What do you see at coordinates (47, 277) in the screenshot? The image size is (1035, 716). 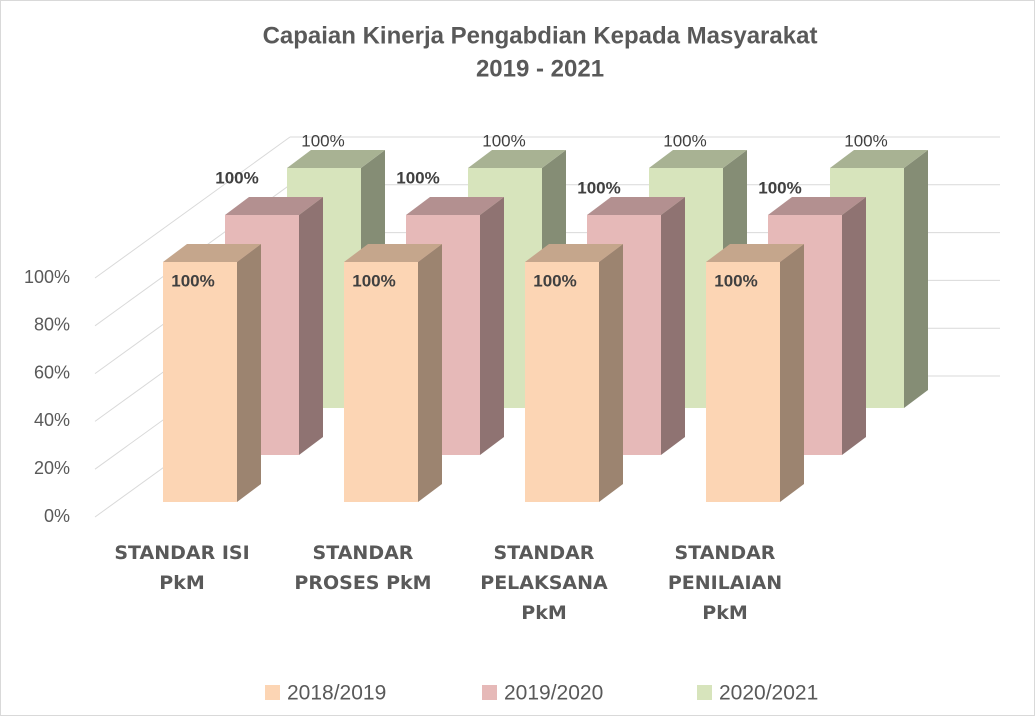 I see `y-tick-label: 100%` at bounding box center [47, 277].